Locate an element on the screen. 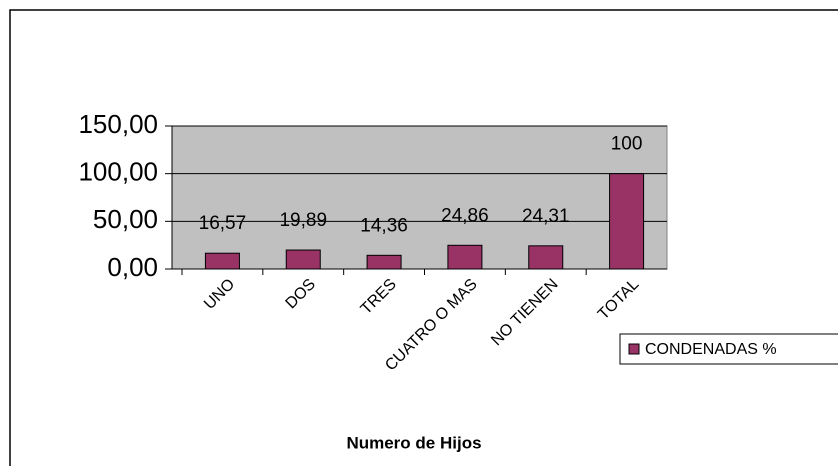 This screenshot has width=838, height=466. data-label: 14,36 is located at coordinates (384, 225).